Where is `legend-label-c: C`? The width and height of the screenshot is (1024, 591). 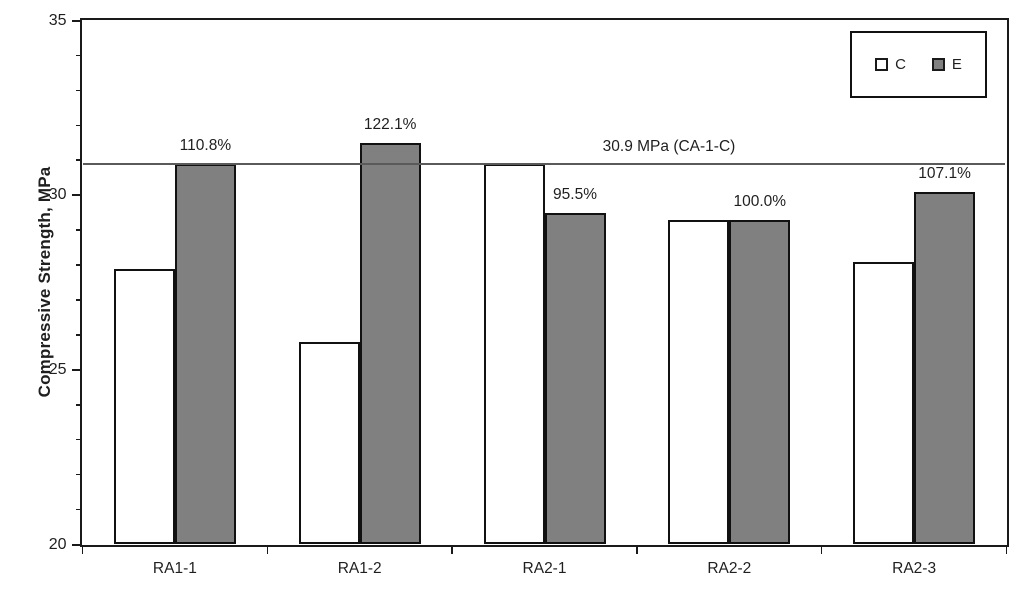 legend-label-c: C is located at coordinates (900, 64).